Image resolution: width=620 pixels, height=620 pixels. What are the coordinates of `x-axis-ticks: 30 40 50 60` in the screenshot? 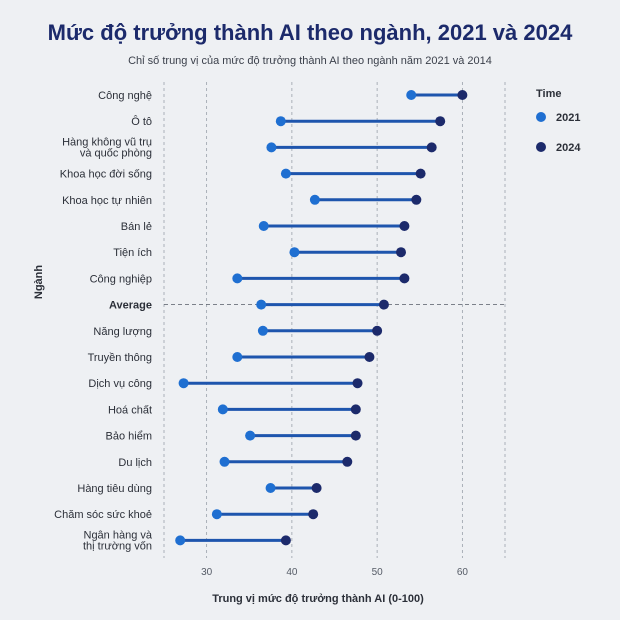 It's located at (334, 572).